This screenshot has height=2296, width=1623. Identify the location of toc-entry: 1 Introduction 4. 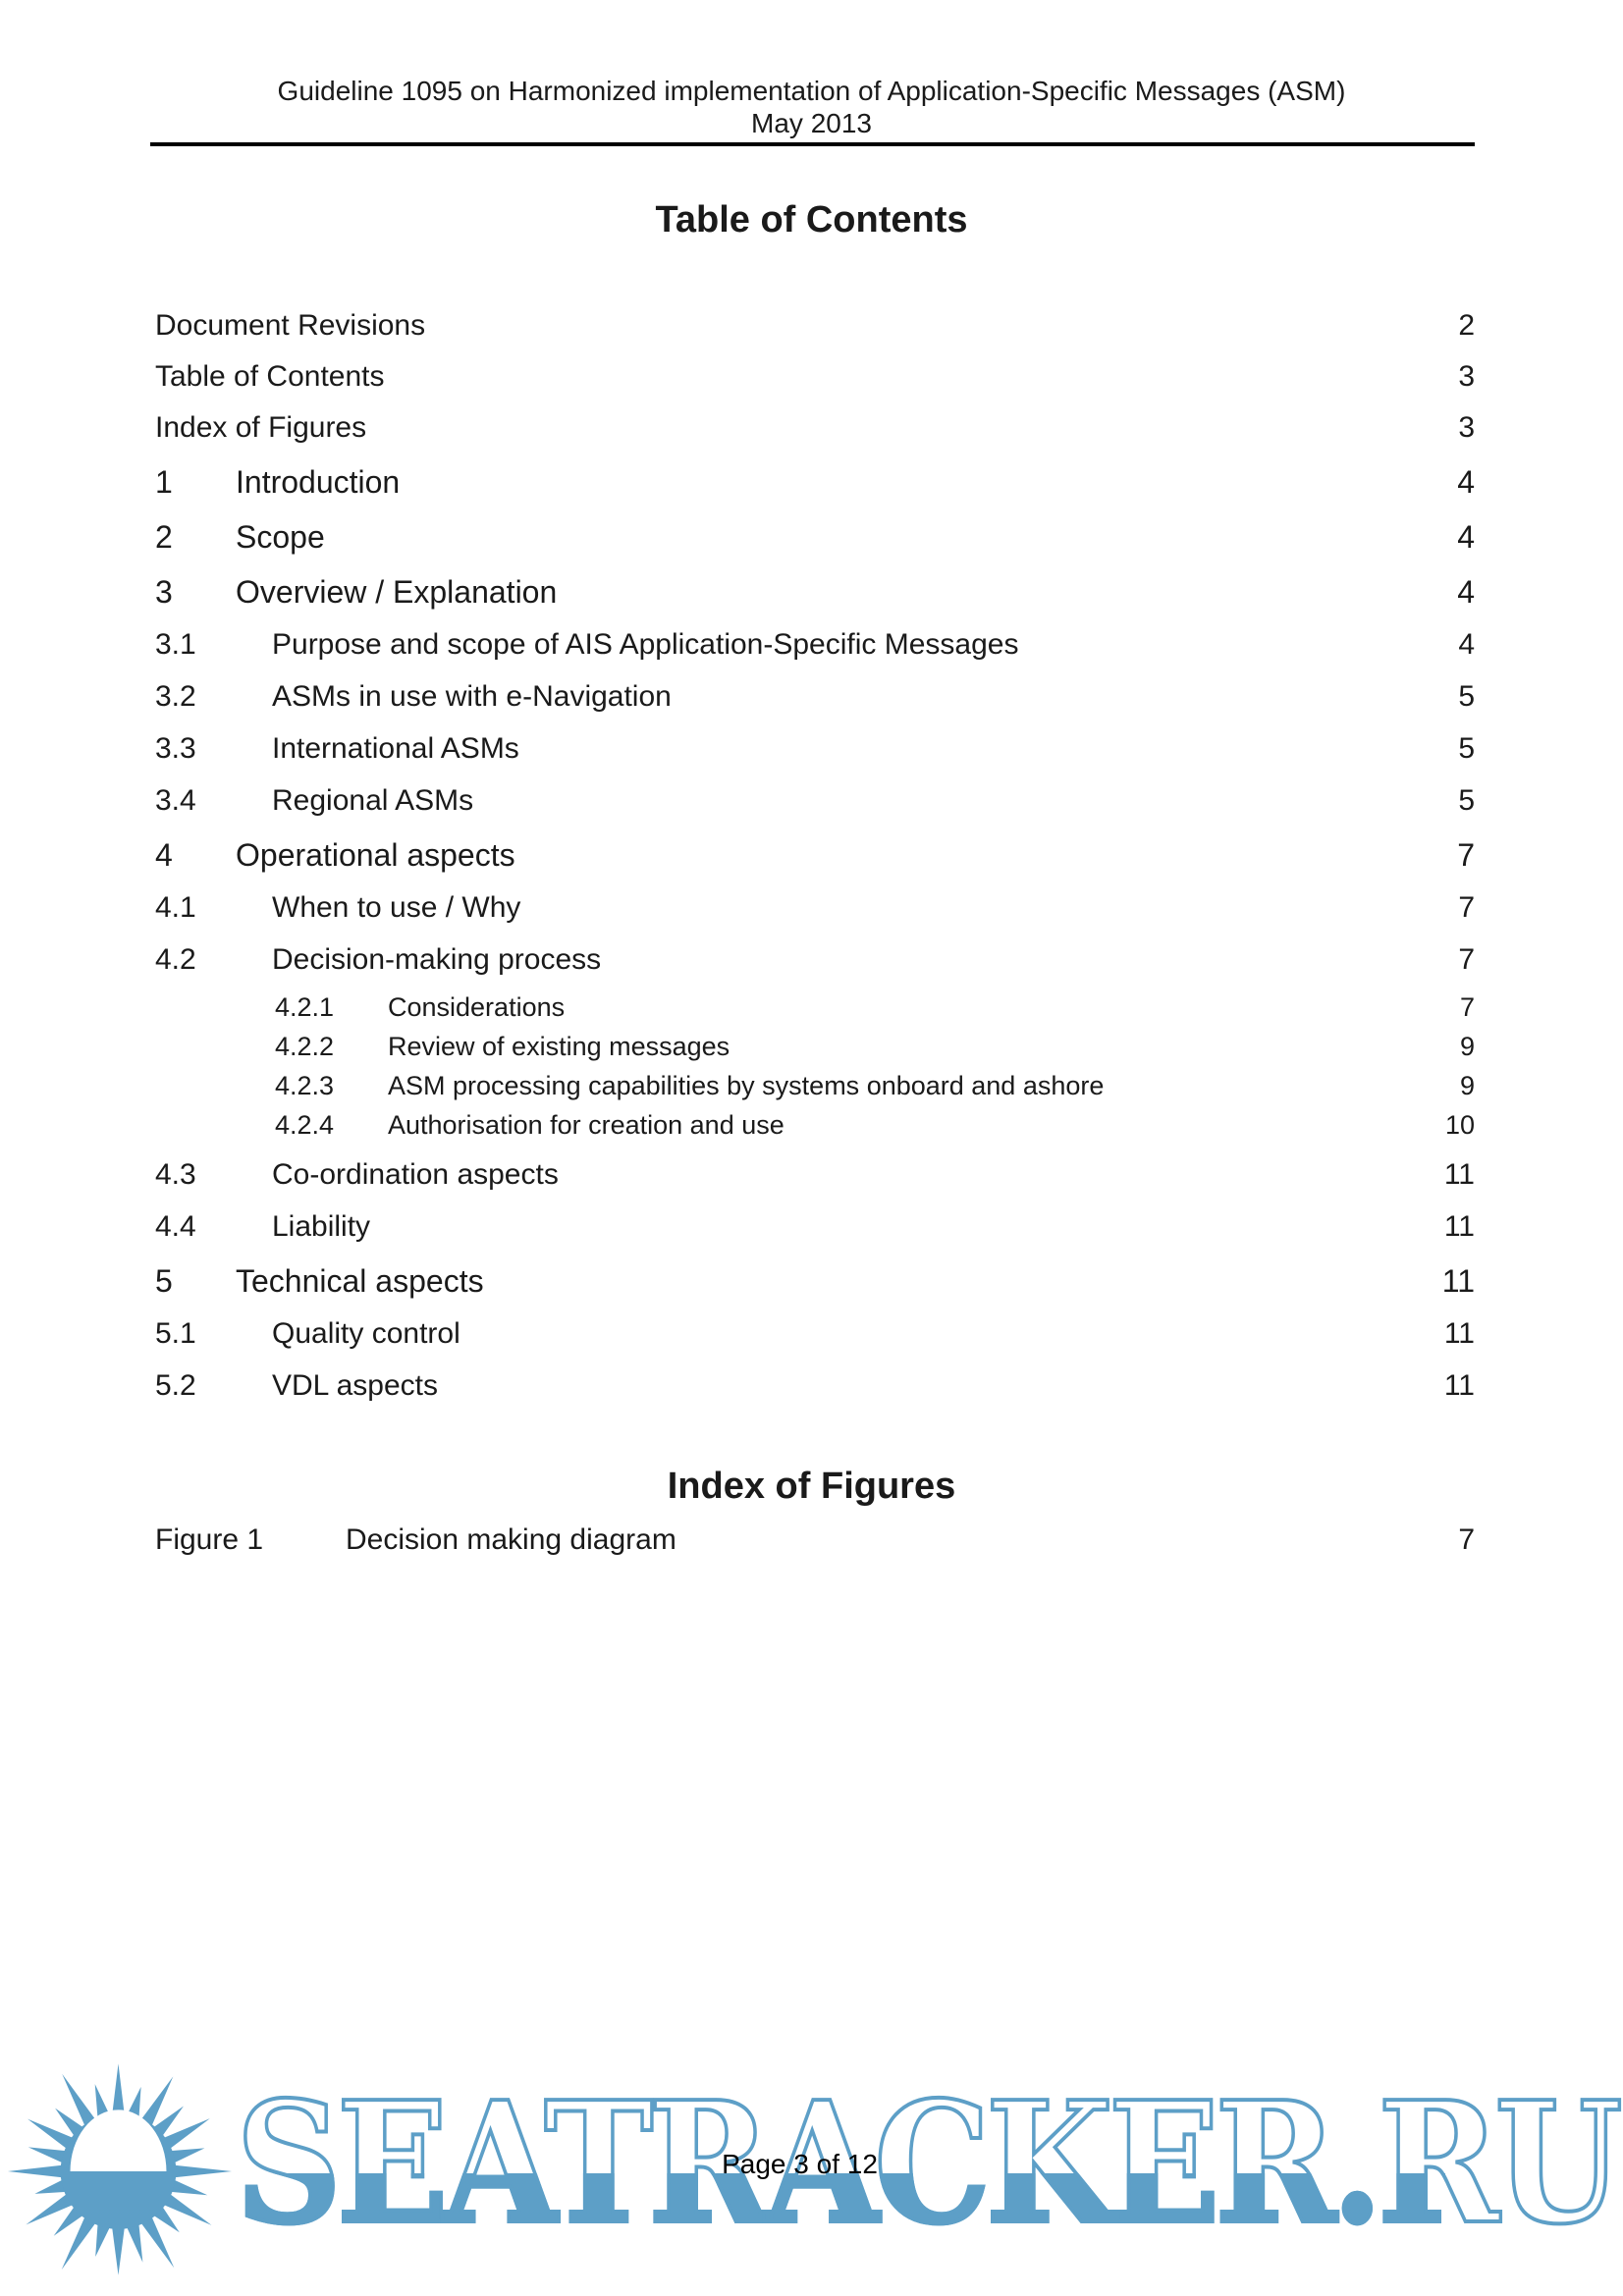
(815, 482).